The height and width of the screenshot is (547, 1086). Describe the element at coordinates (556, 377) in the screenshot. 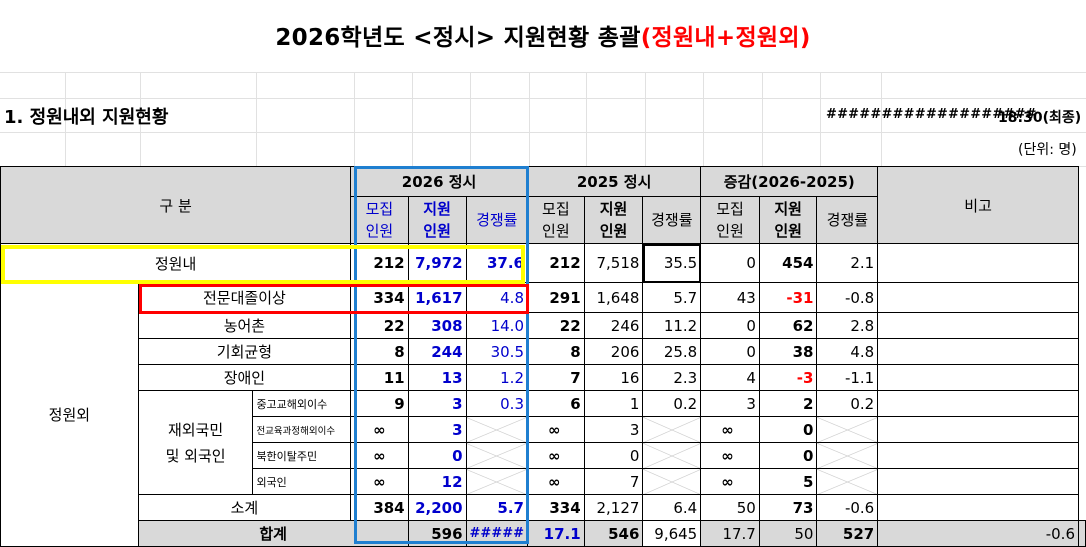

I see `cell-recruit-2025: 7` at that location.